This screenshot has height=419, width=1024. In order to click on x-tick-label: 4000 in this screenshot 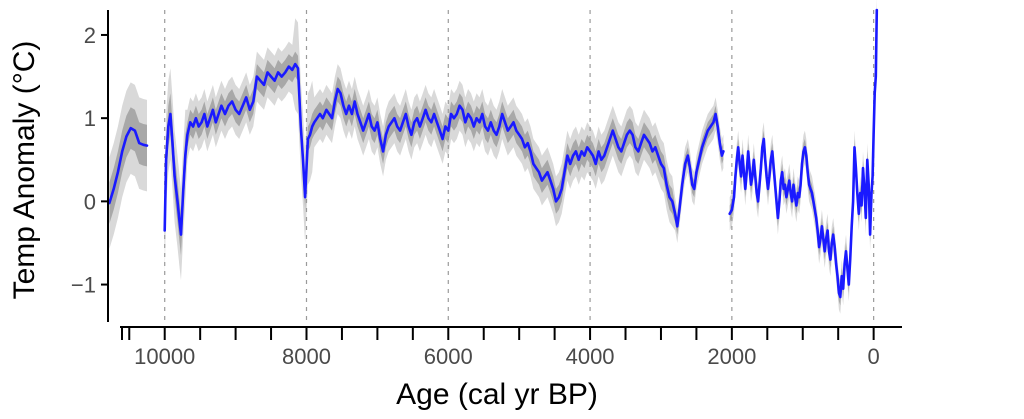, I will do `click(590, 356)`.